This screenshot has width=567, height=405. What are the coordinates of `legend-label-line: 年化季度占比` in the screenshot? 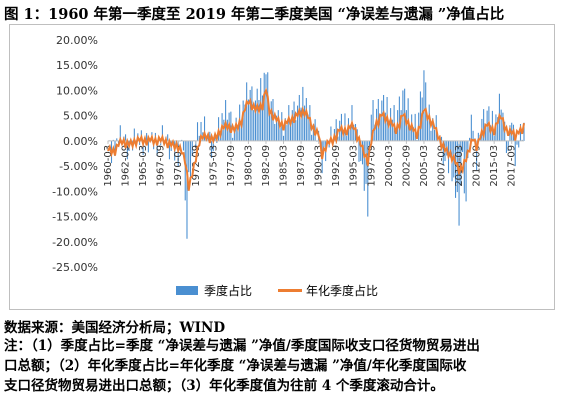 It's located at (342, 291).